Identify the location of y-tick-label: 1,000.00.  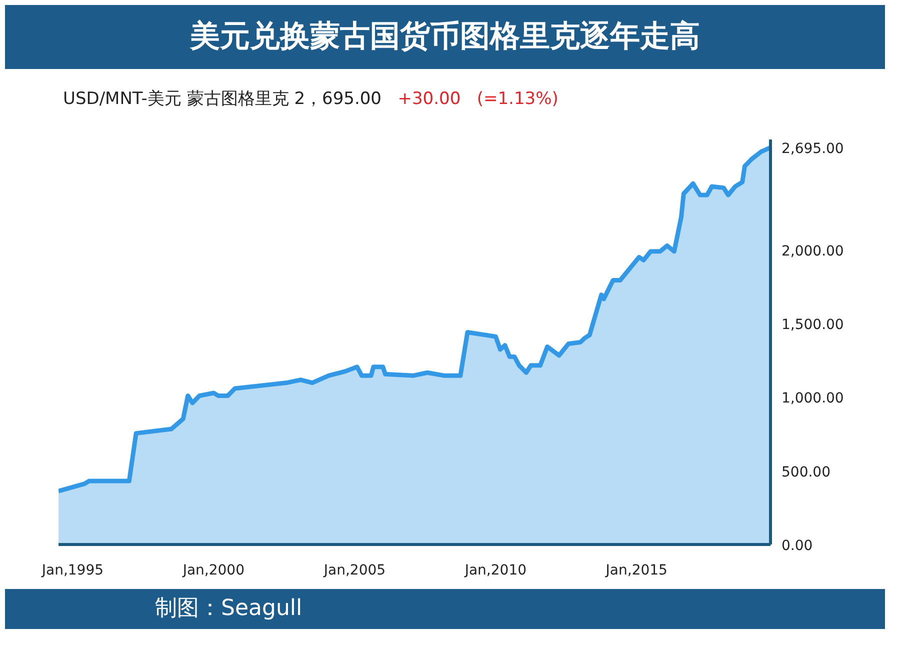
(813, 398).